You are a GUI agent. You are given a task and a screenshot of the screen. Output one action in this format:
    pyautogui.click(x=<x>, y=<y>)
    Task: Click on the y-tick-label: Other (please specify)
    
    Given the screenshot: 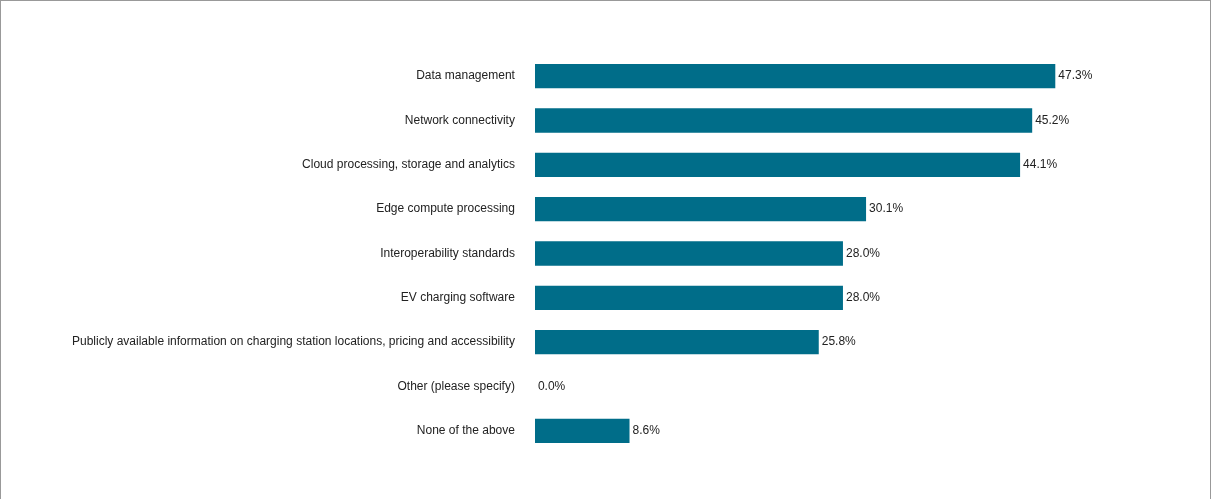 What is the action you would take?
    pyautogui.click(x=456, y=385)
    